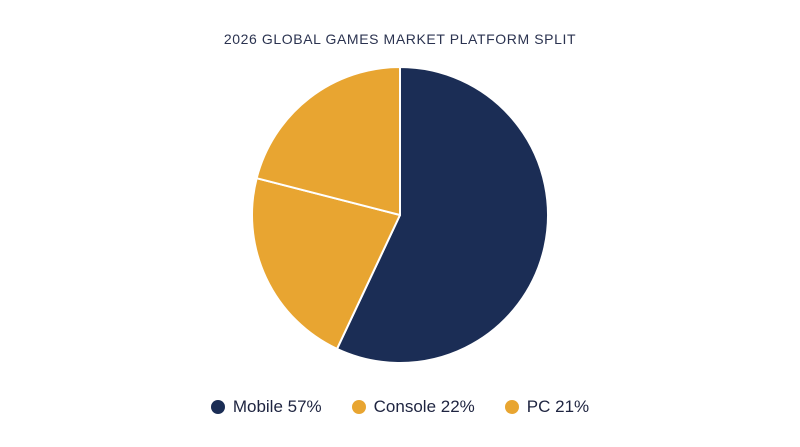  What do you see at coordinates (400, 39) in the screenshot?
I see `chart-title: 2026 GLOBAL GAMES MARKET PLATFORM SPLIT` at bounding box center [400, 39].